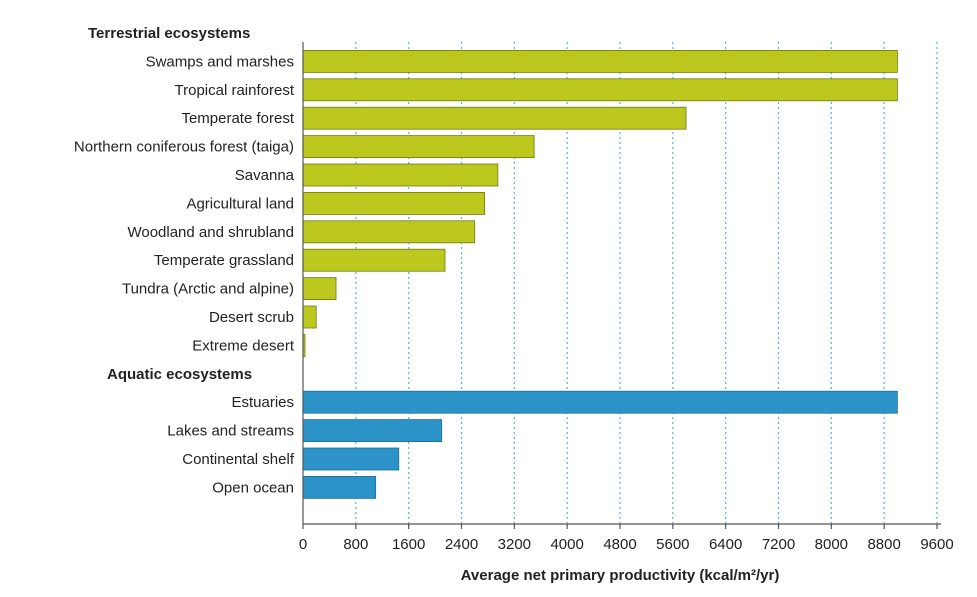  I want to click on category-label: Tundra (Arctic and alpine), so click(208, 289).